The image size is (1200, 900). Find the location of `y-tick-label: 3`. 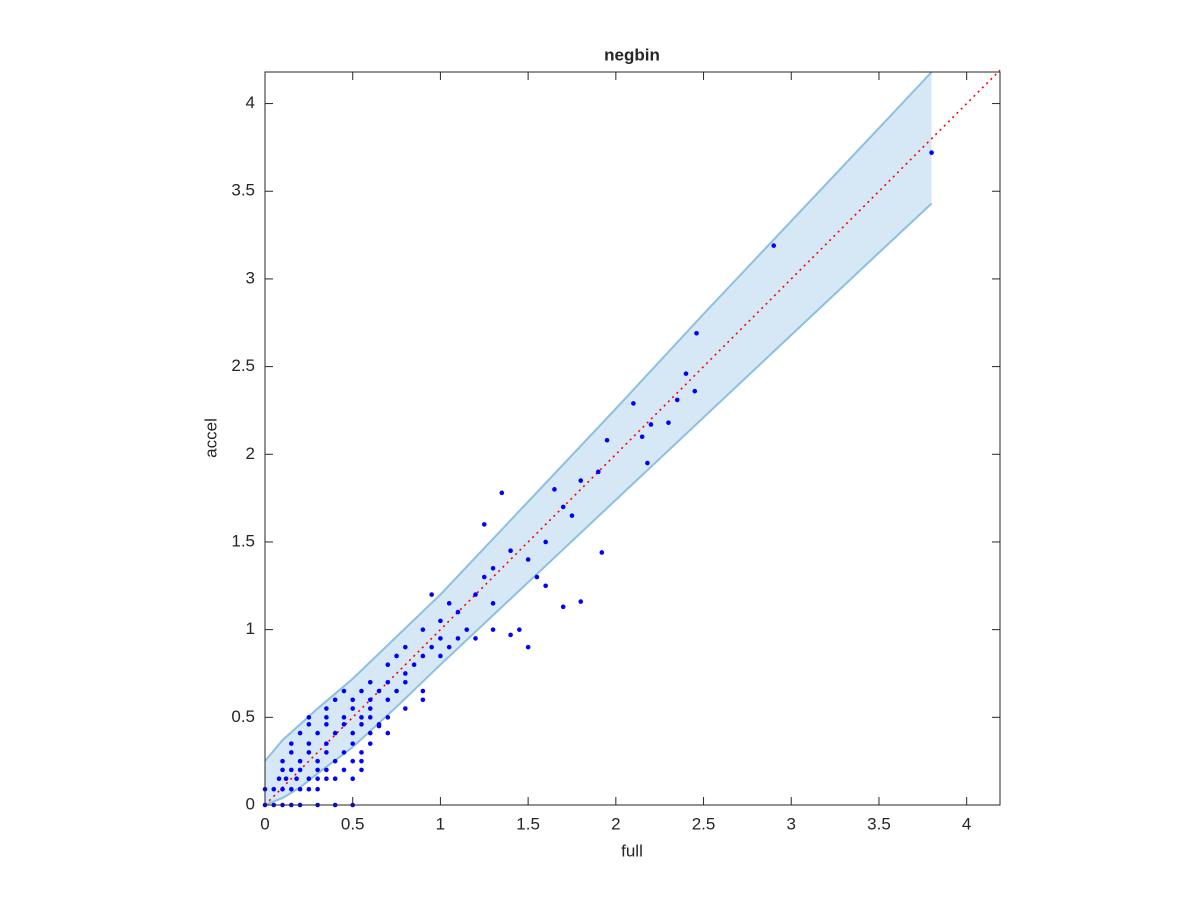

y-tick-label: 3 is located at coordinates (250, 277).